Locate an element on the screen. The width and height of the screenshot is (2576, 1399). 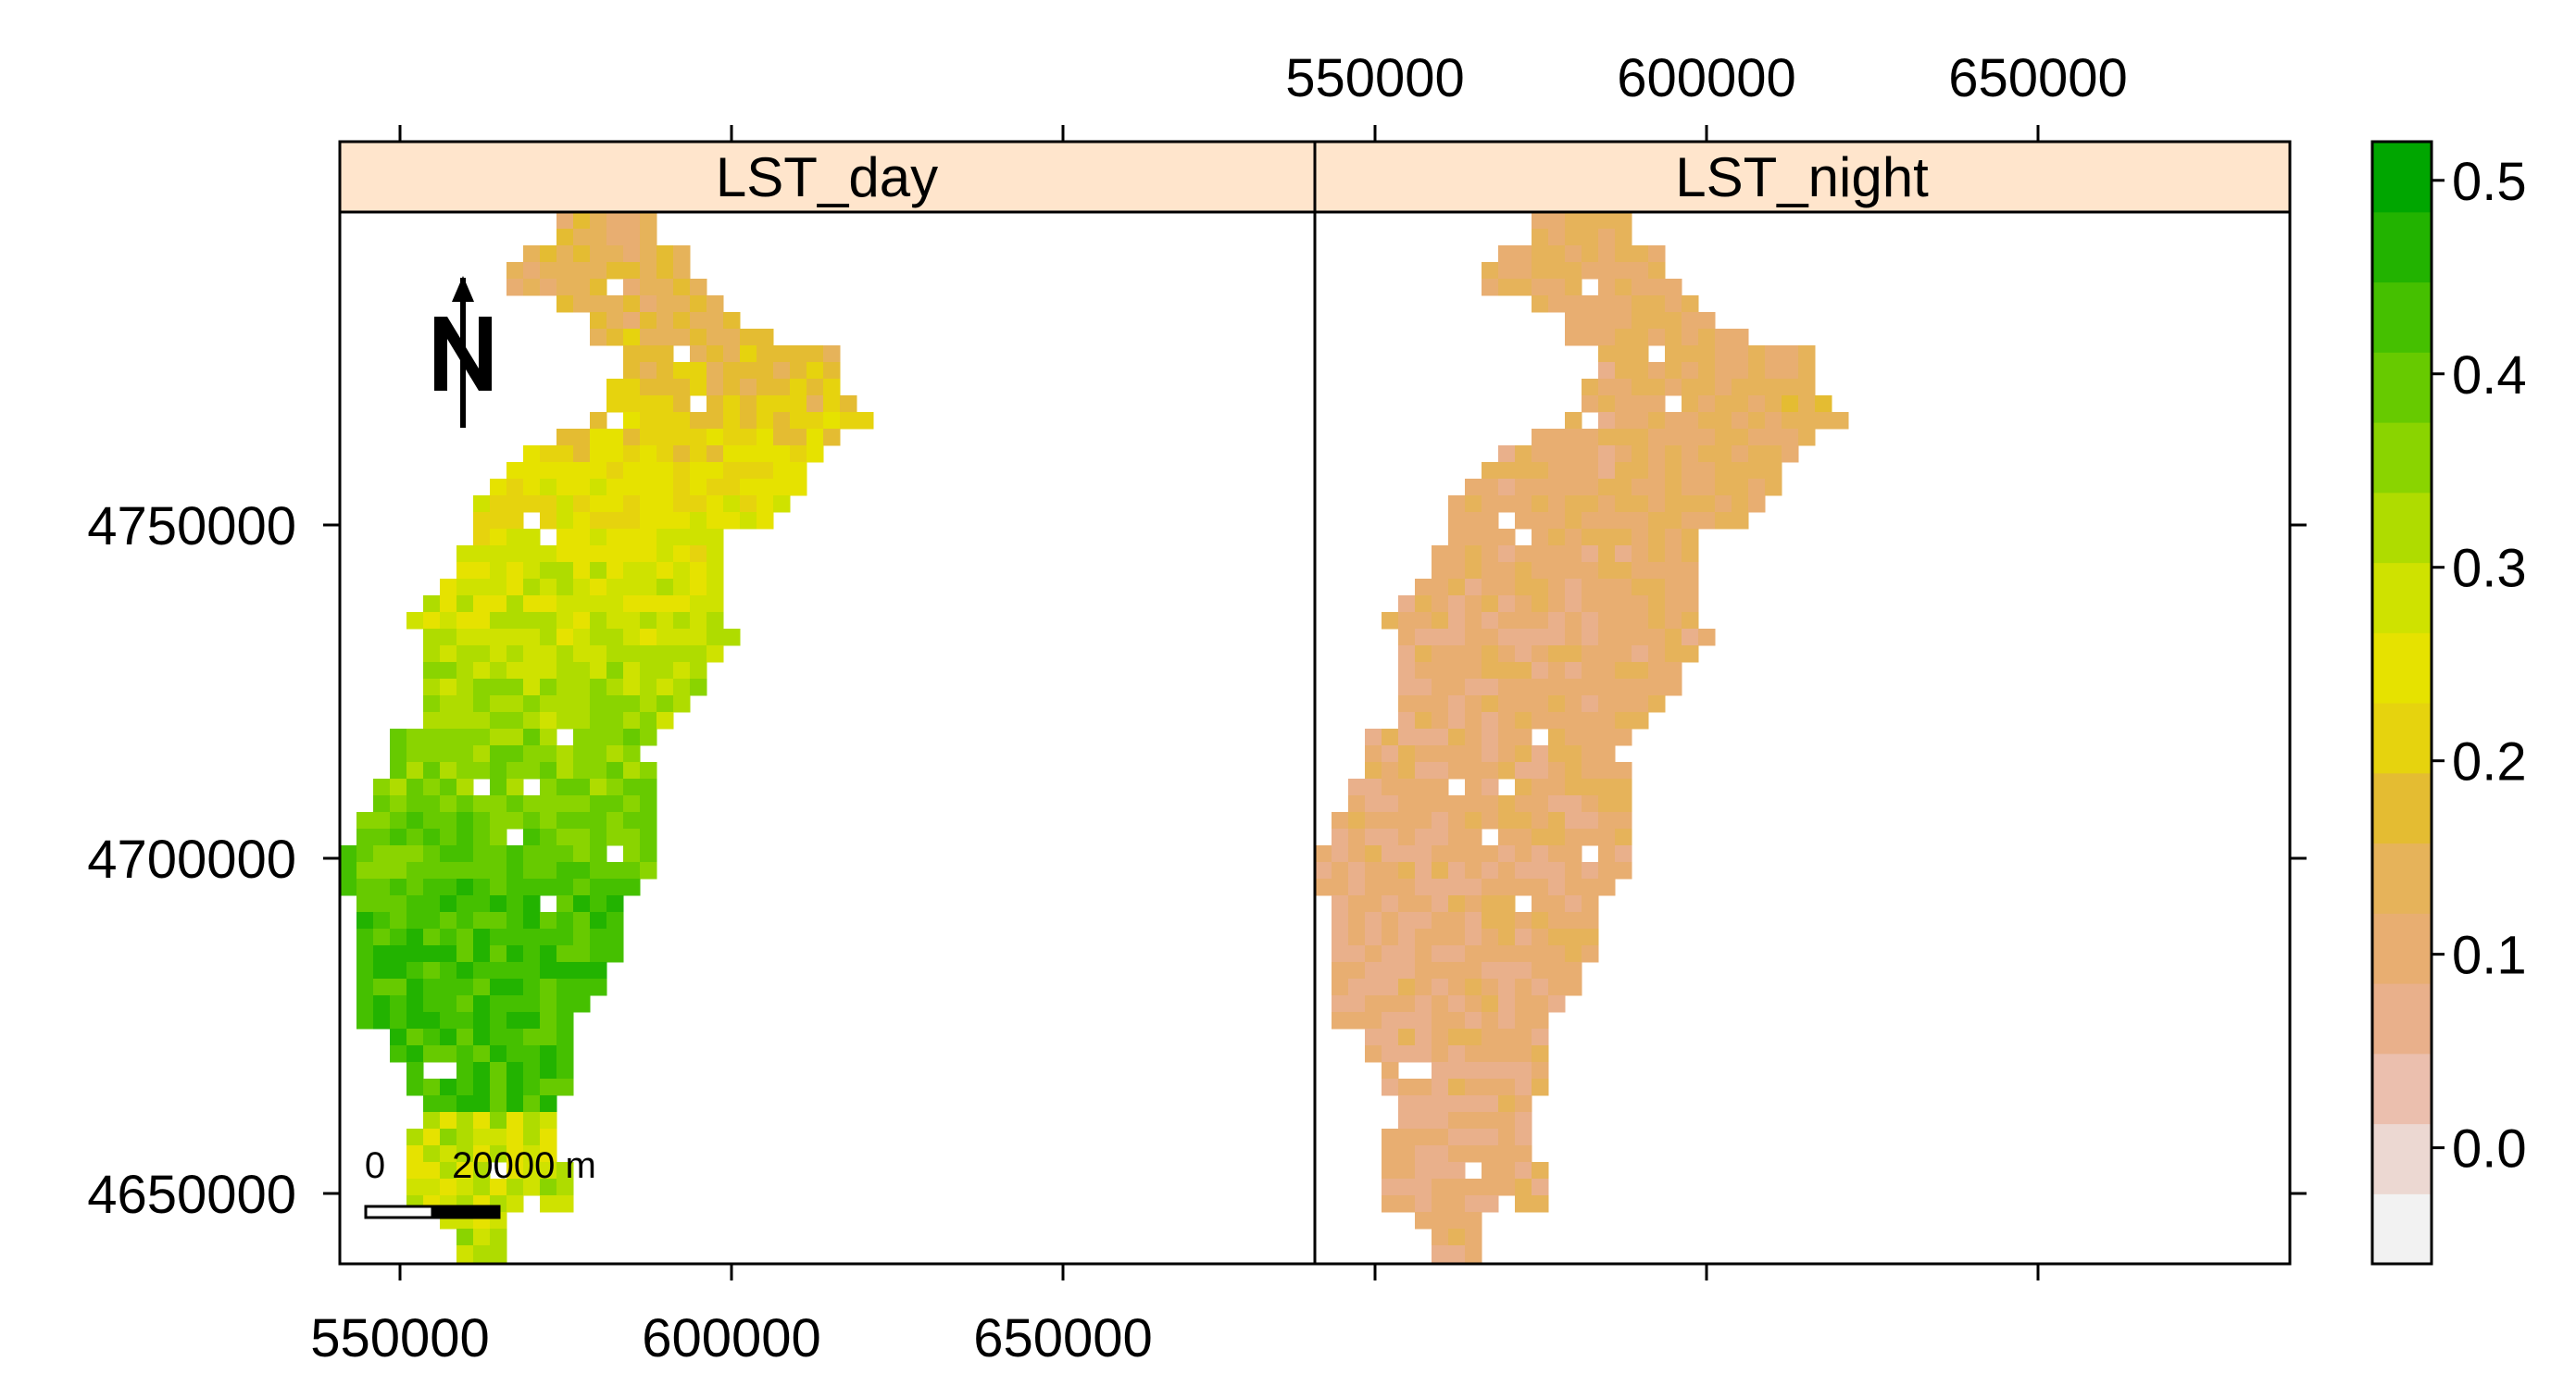
color-key-tick-label: 0.4 is located at coordinates (2489, 375).